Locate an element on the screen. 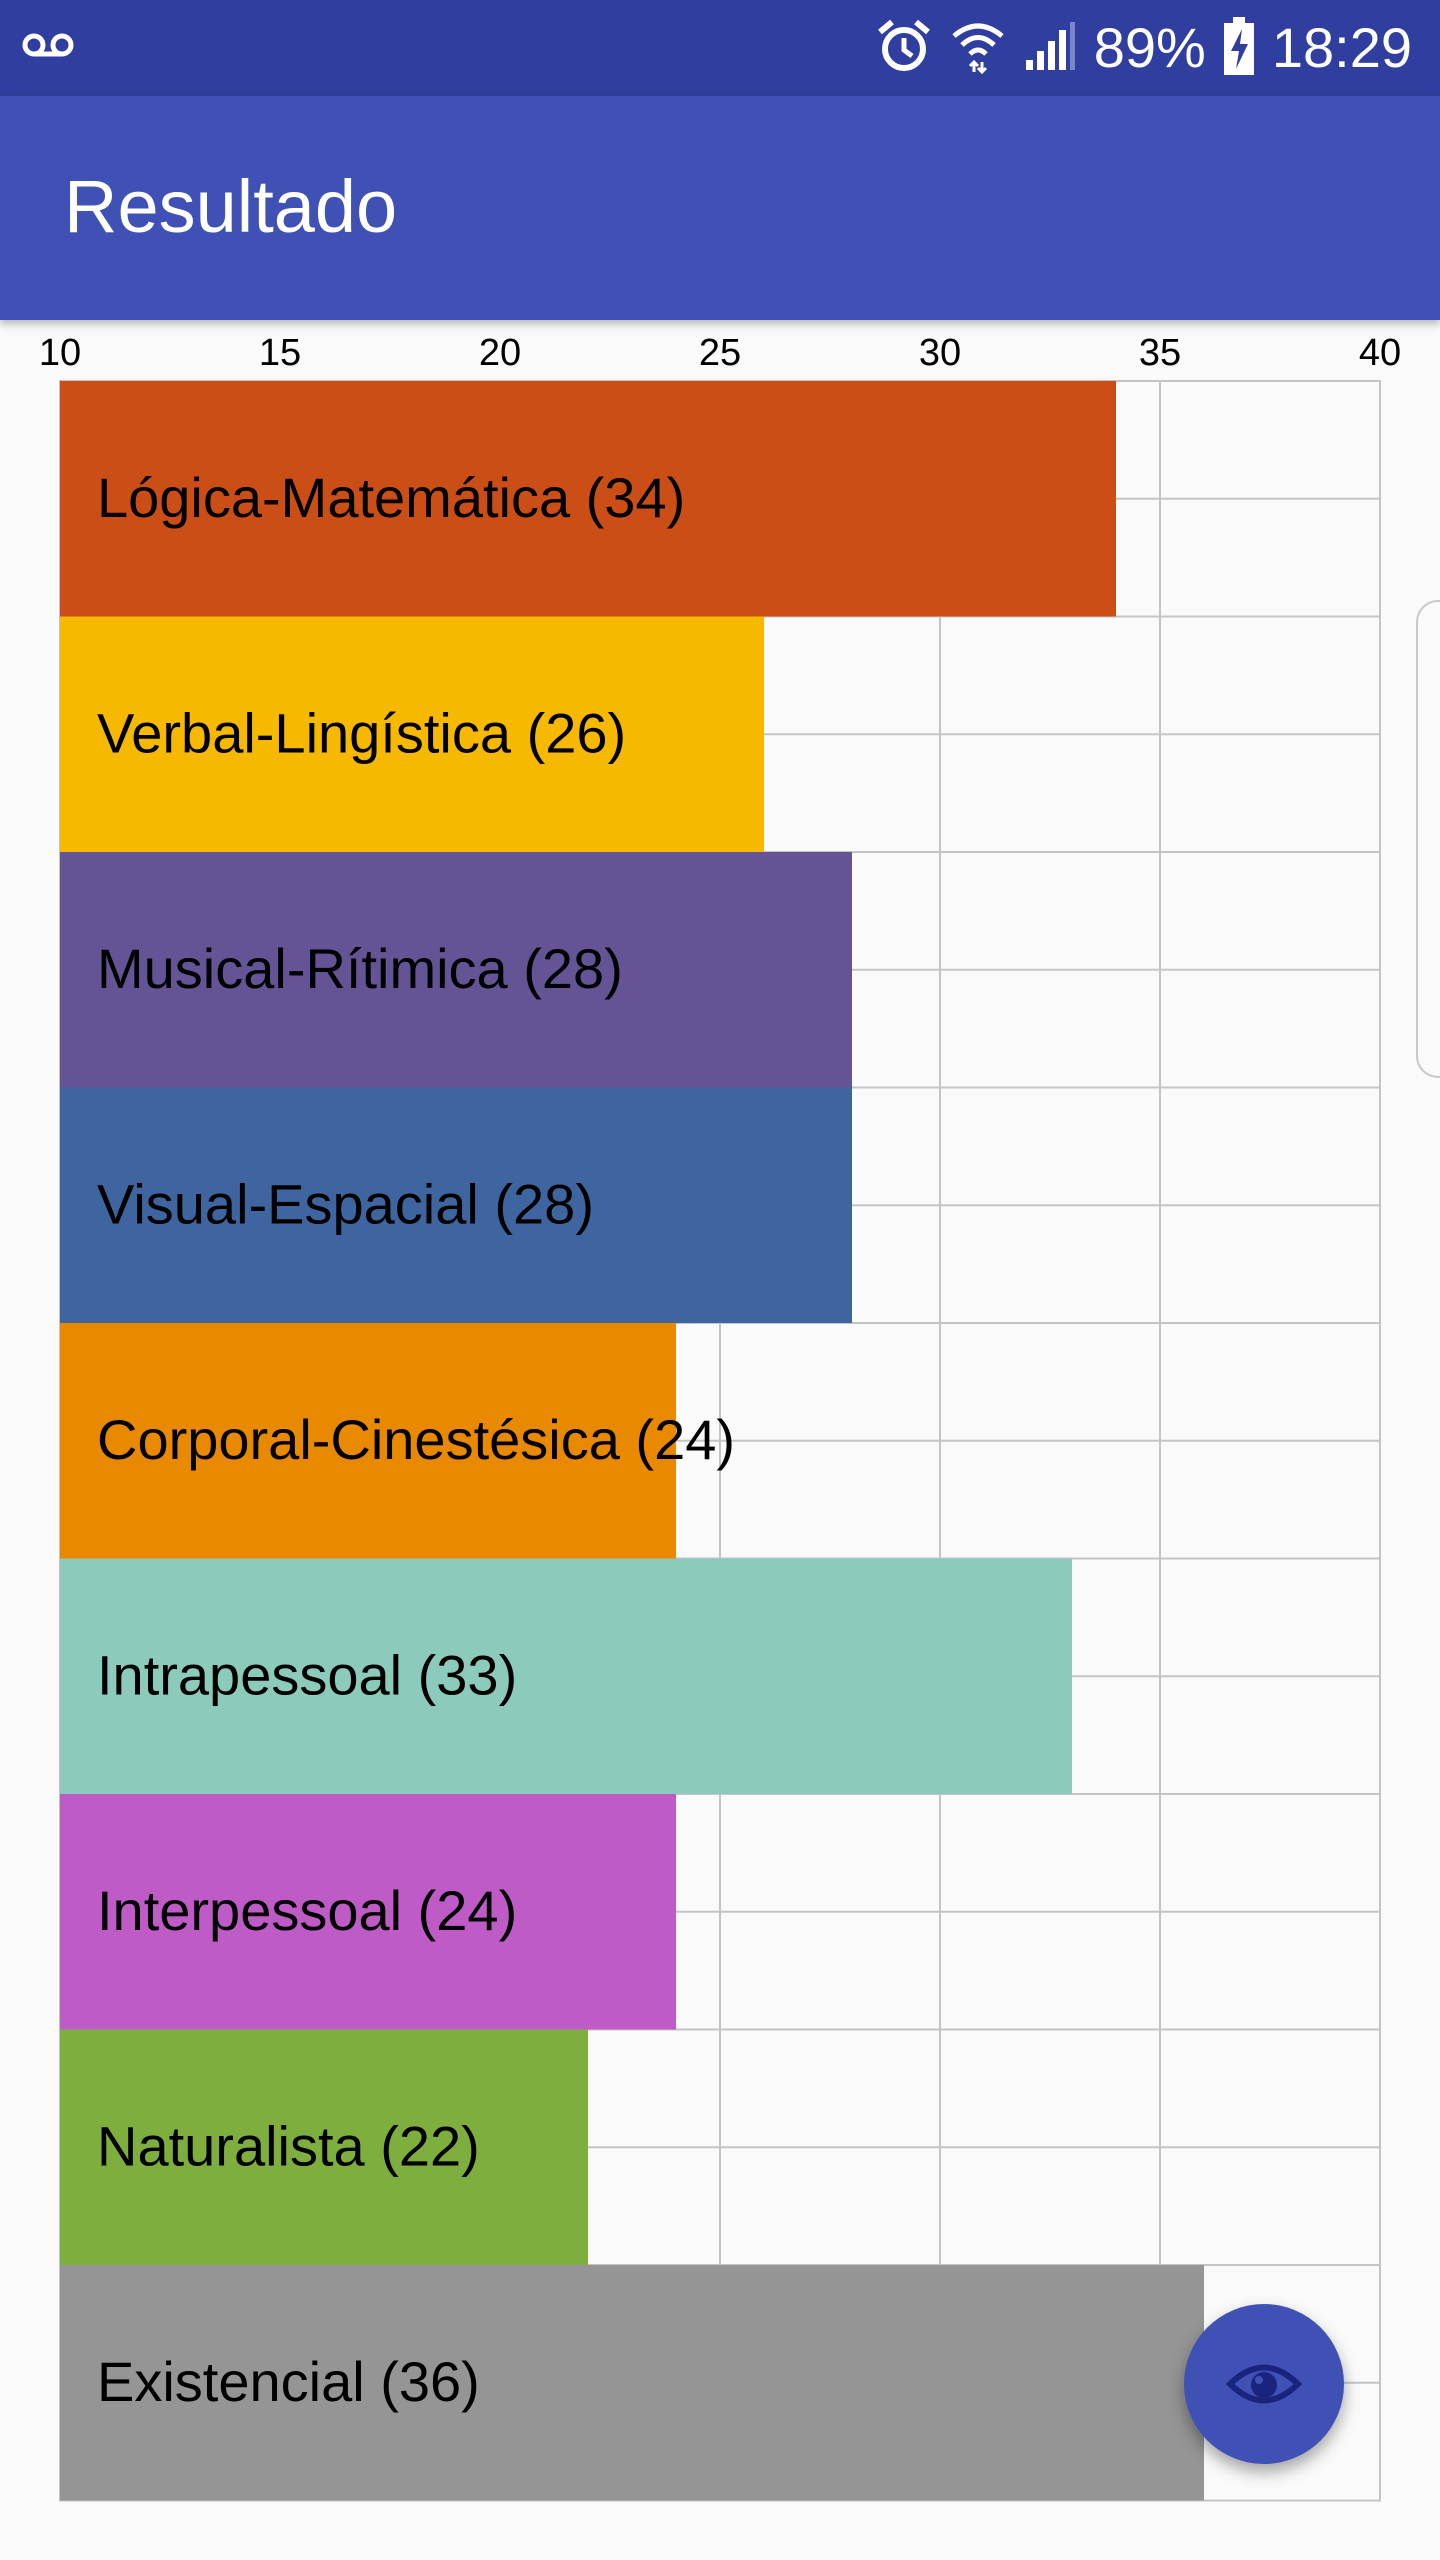 This screenshot has width=1440, height=2560. bar-label: Visual-Espacial (28) is located at coordinates (345, 1203).